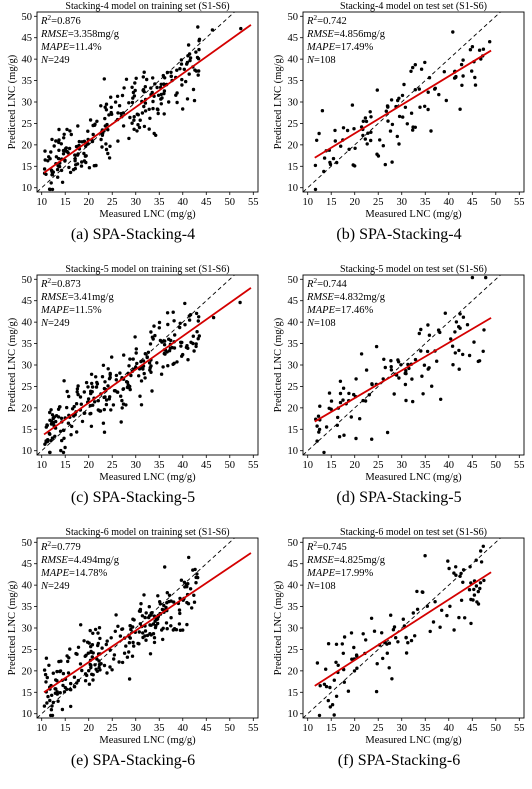 This screenshot has width=532, height=789. I want to click on x-tick-label: 45, so click(472, 465).